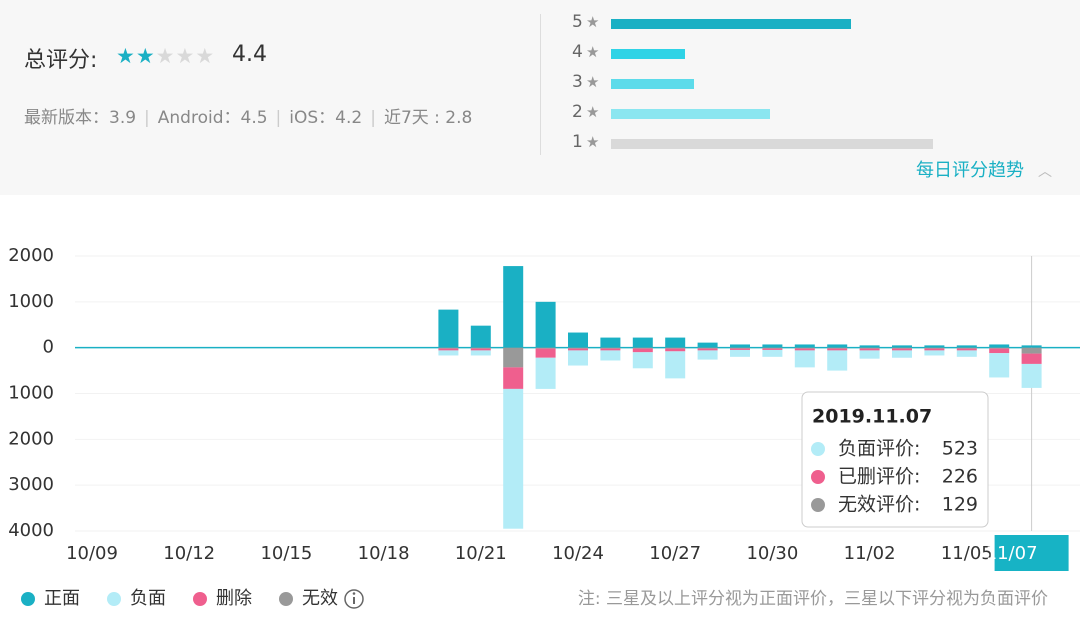 This screenshot has height=644, width=1080. Describe the element at coordinates (354, 593) in the screenshot. I see `info-icon-dot` at that location.